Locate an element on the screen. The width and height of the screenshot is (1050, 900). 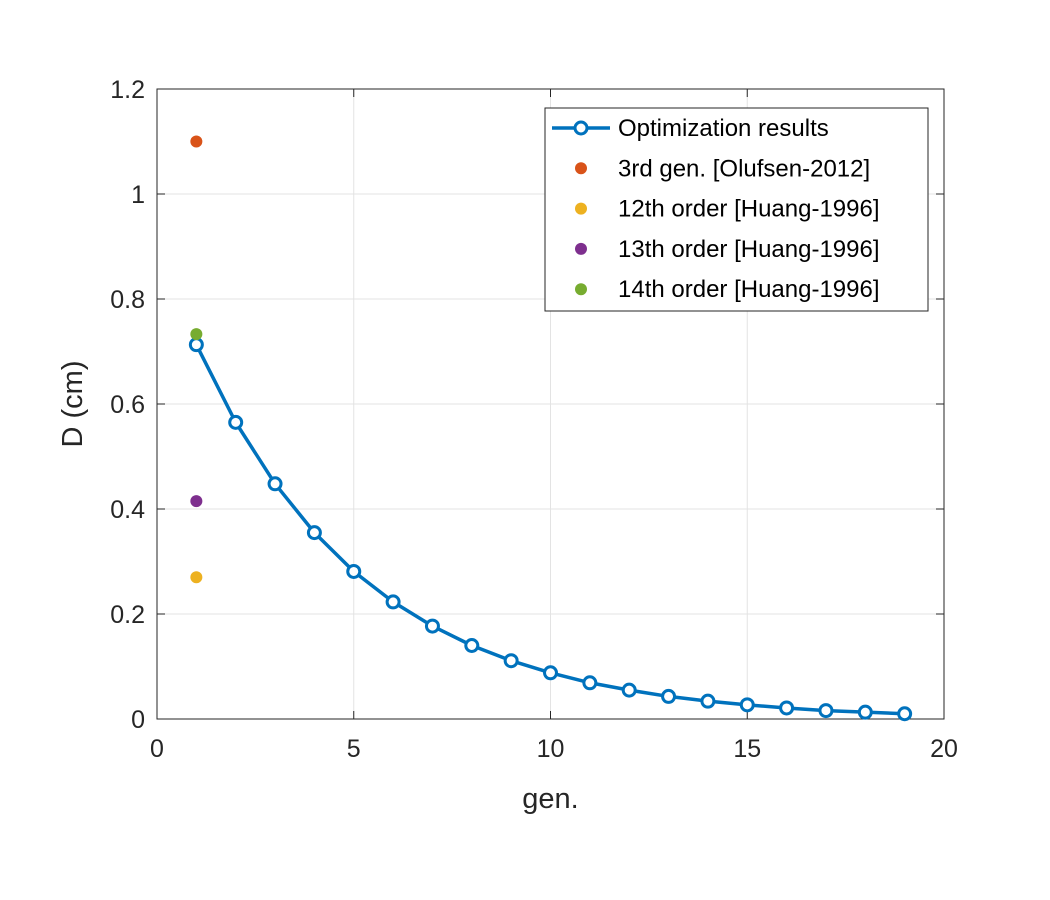
legend-box is located at coordinates (736, 209).